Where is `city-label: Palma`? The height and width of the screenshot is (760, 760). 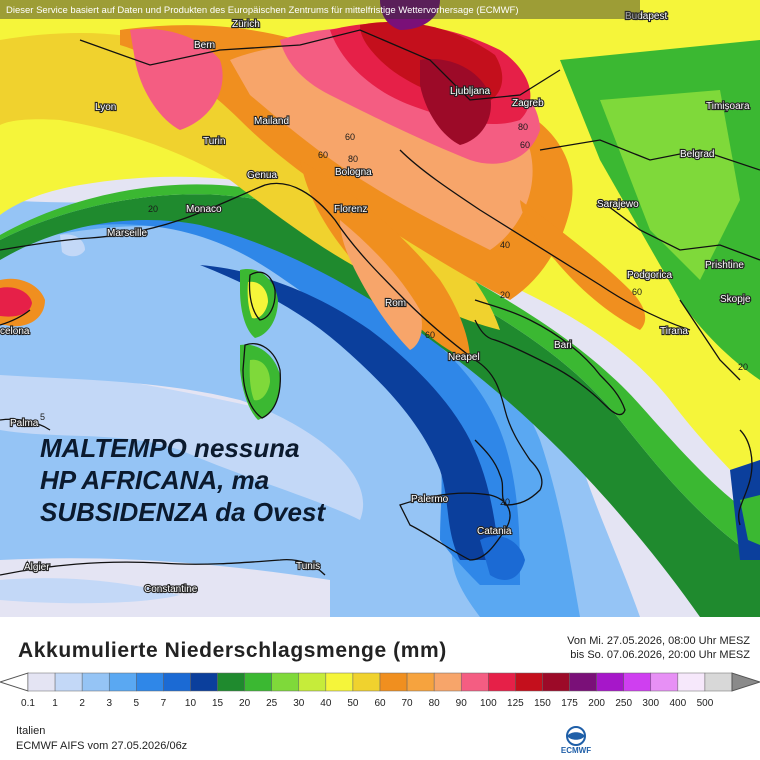 city-label: Palma is located at coordinates (24, 423).